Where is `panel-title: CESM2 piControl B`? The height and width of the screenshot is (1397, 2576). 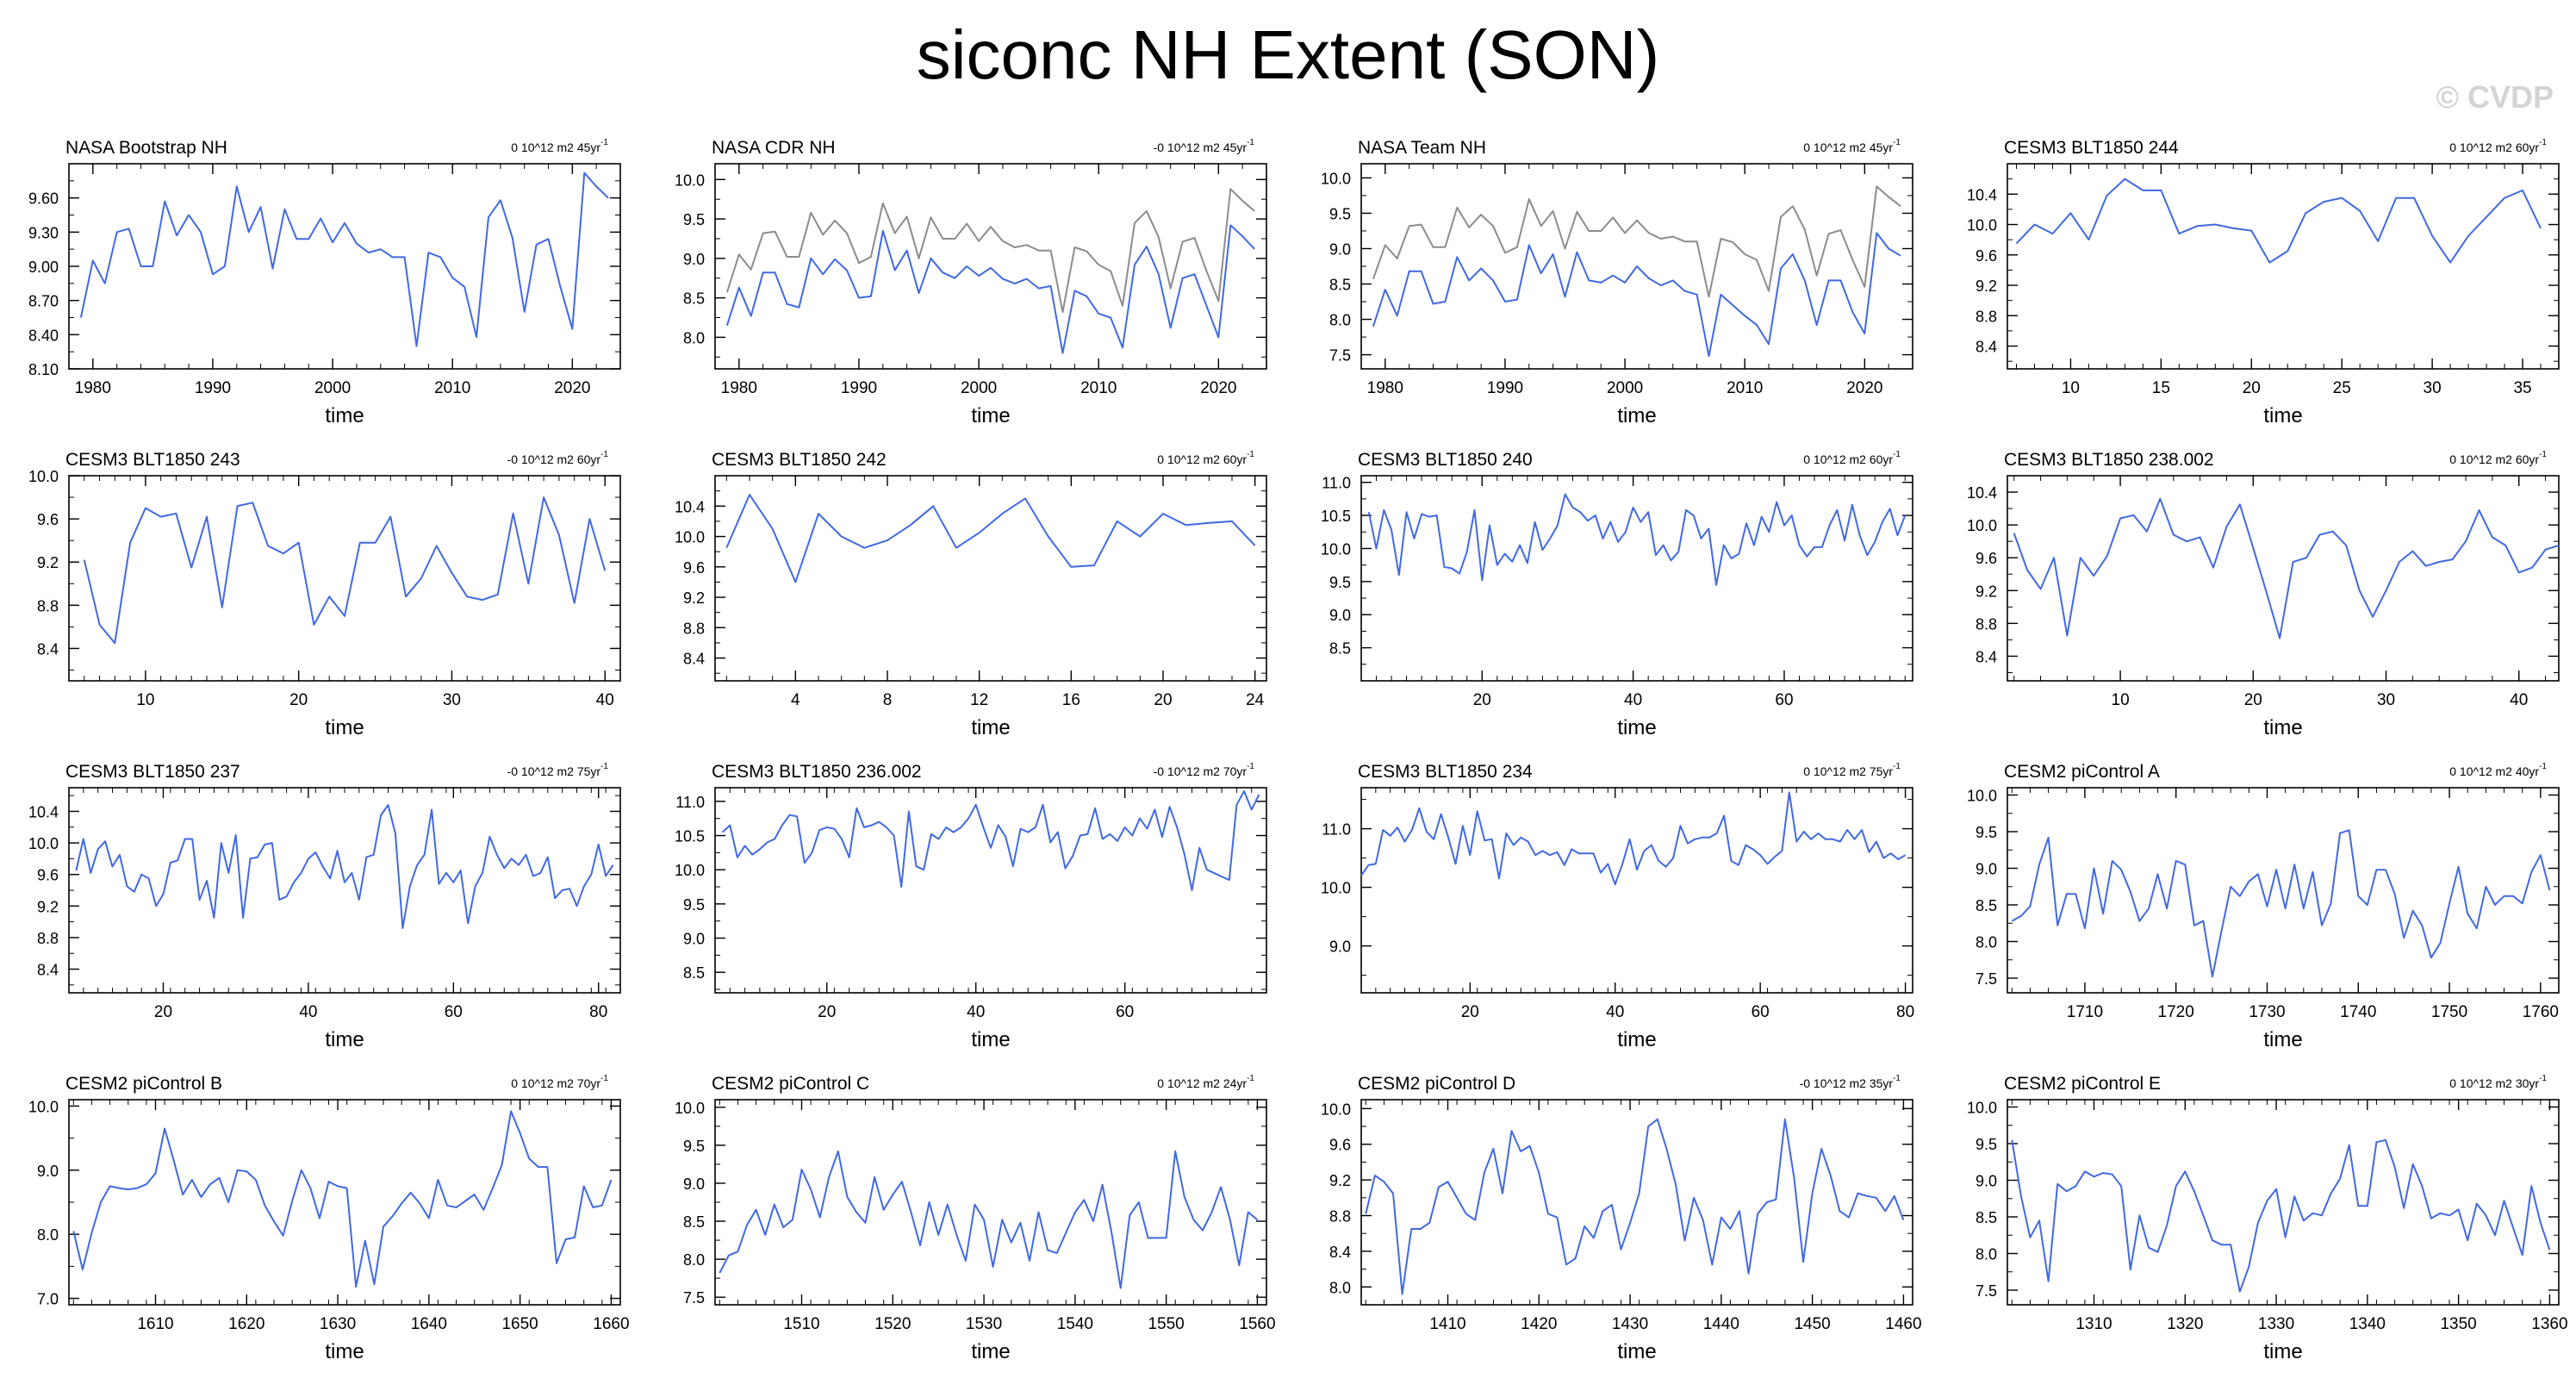 panel-title: CESM2 piControl B is located at coordinates (143, 1084).